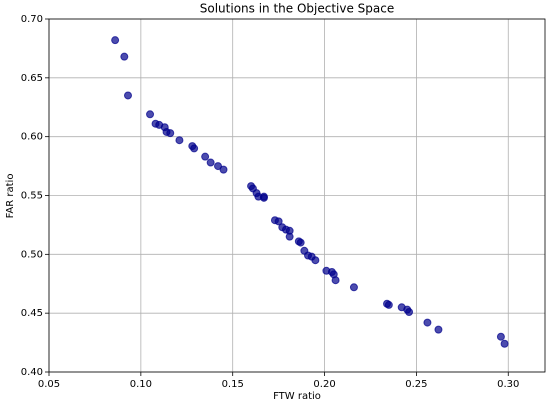 The height and width of the screenshot is (406, 550). I want to click on y-tick-label: 0.45, so click(32, 313).